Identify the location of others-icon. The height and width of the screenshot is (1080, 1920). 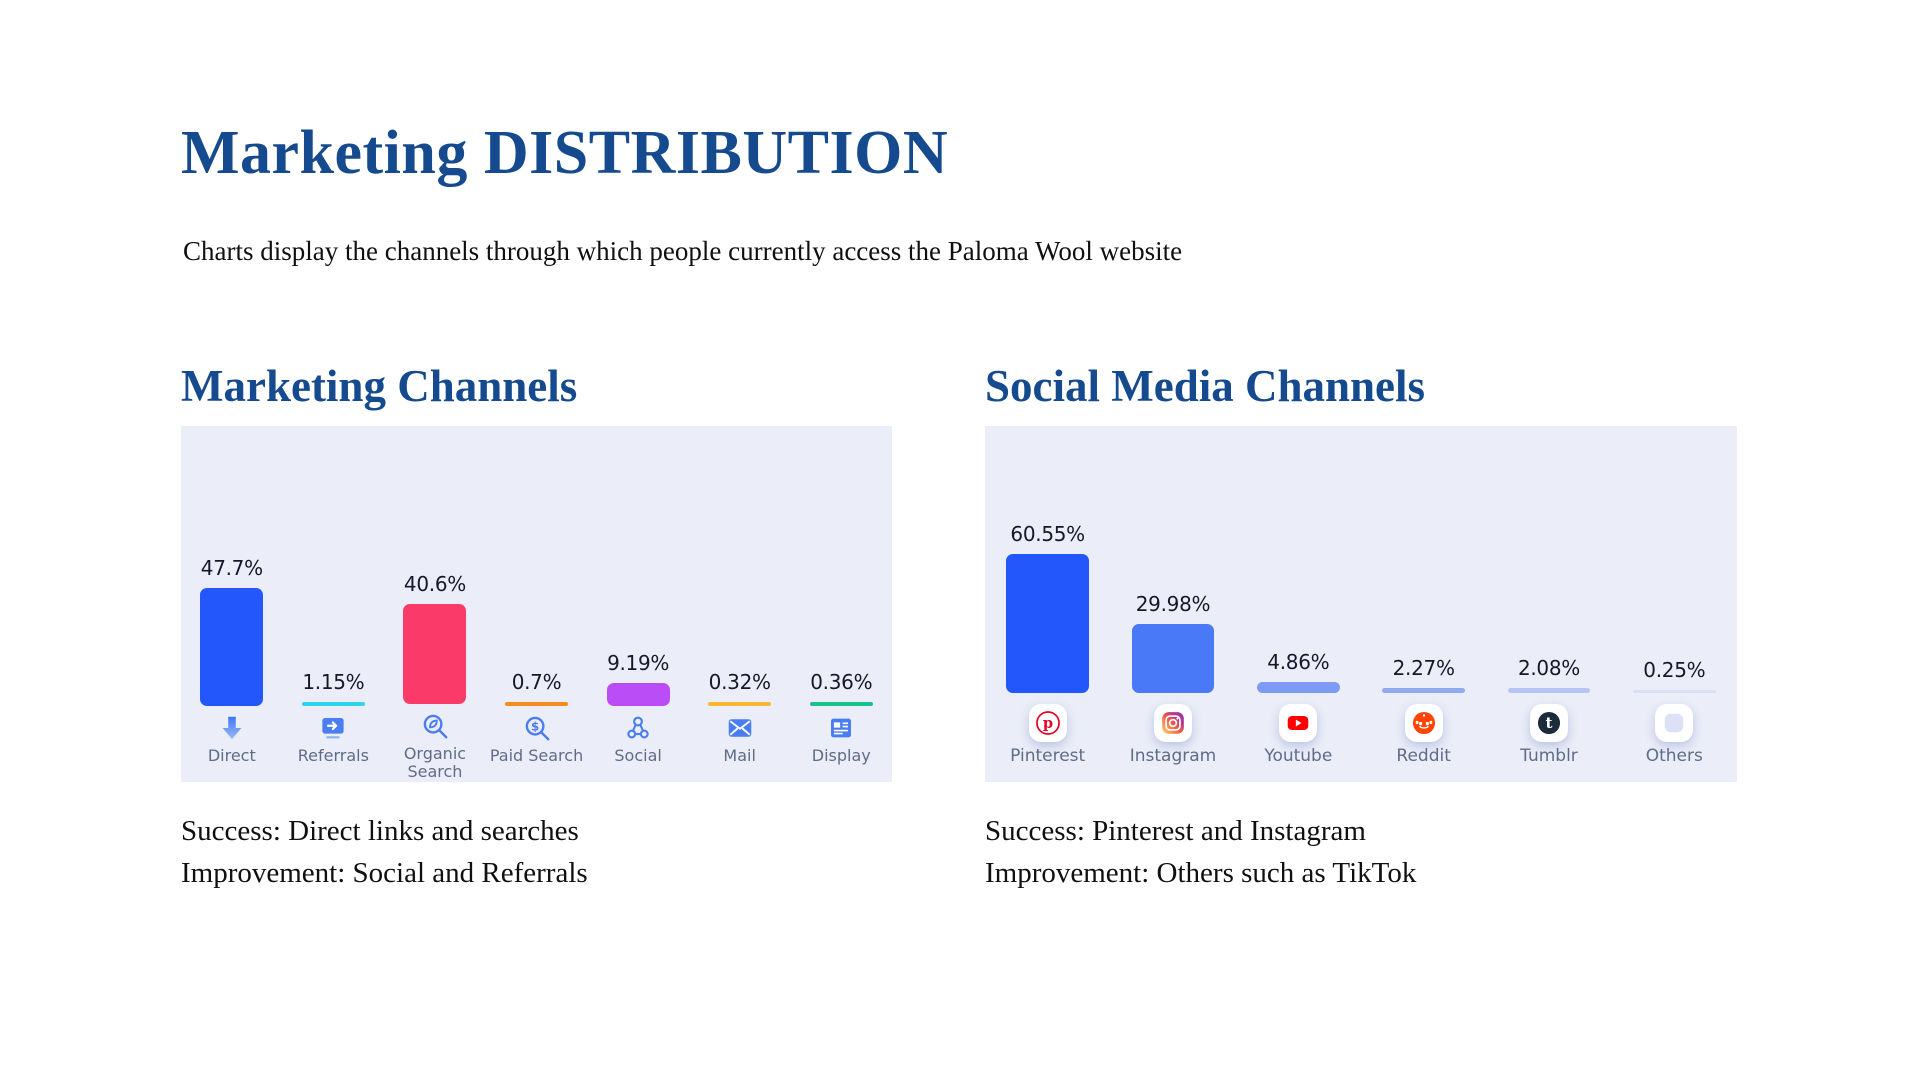
(1674, 723).